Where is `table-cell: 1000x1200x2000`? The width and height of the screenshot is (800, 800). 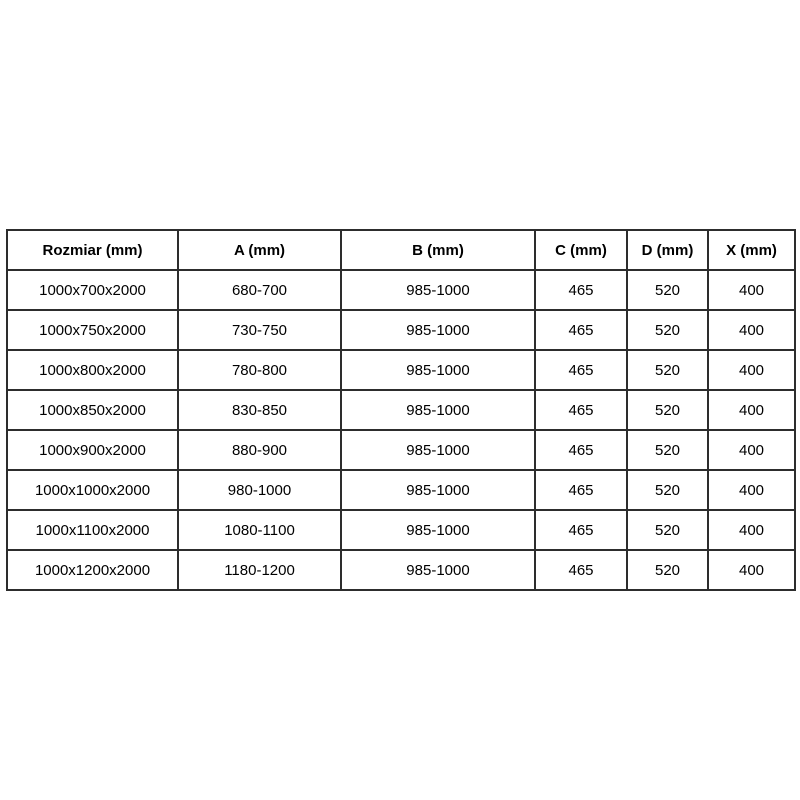 table-cell: 1000x1200x2000 is located at coordinates (92, 570).